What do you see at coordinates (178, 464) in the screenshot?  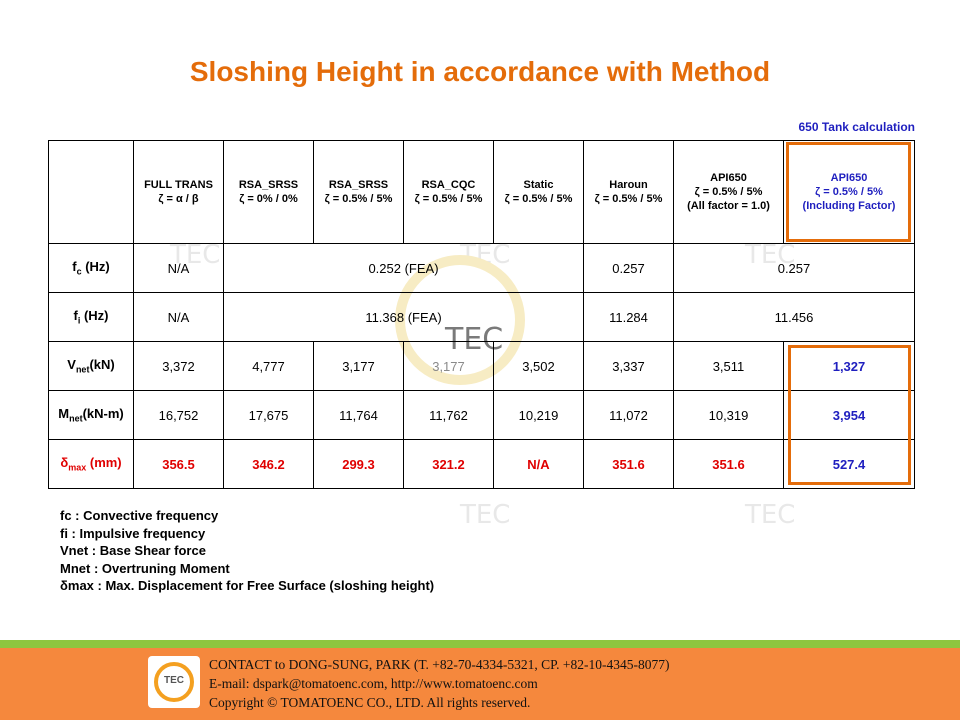 I see `table-cell: 356.5` at bounding box center [178, 464].